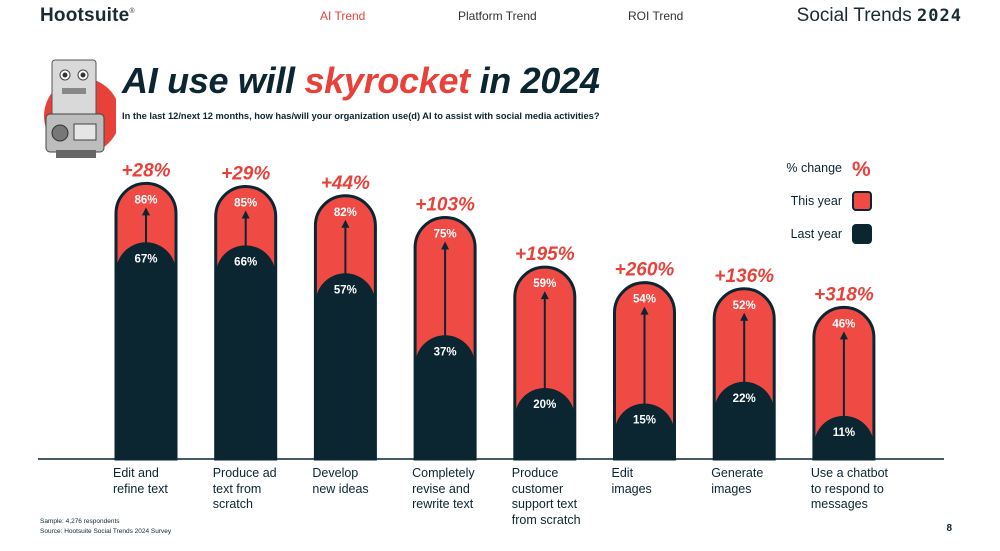 This screenshot has width=1000, height=551. Describe the element at coordinates (80, 108) in the screenshot. I see `robot-collage-illustration` at that location.